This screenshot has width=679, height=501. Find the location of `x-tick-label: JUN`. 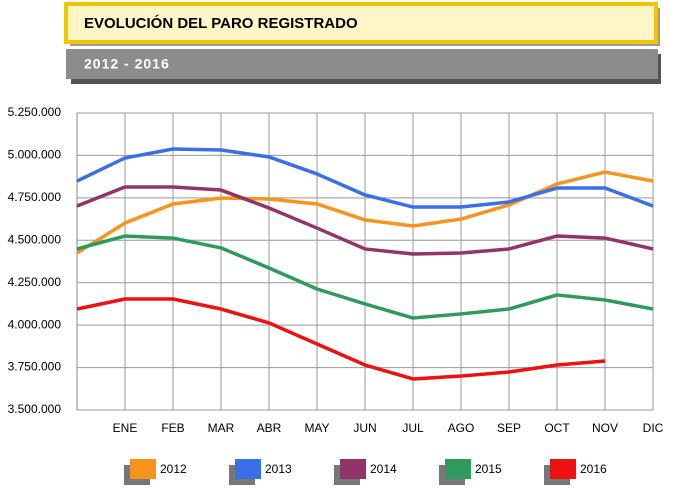

x-tick-label: JUN is located at coordinates (364, 428).